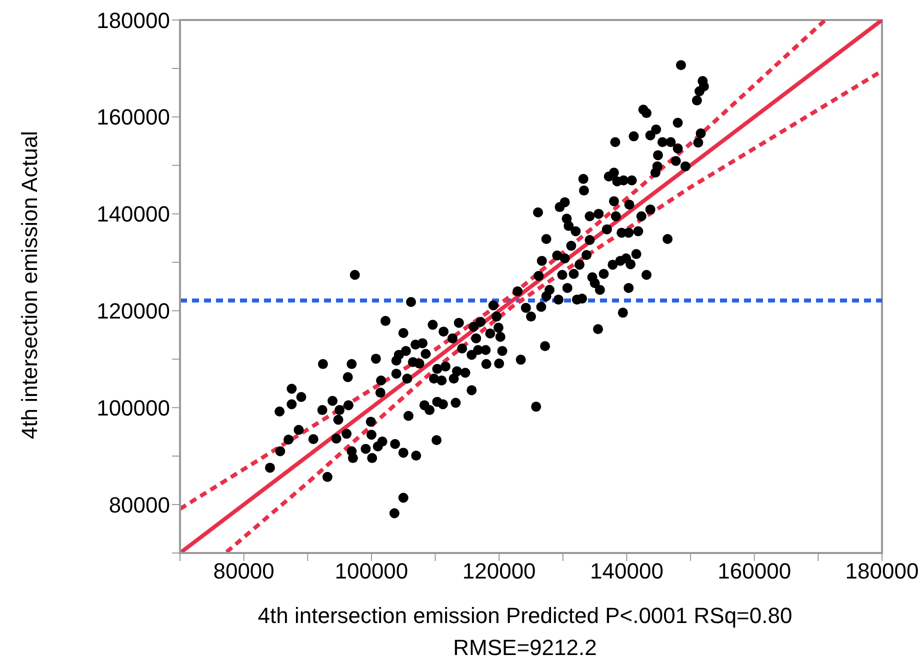 The width and height of the screenshot is (920, 670). What do you see at coordinates (133, 407) in the screenshot?
I see `y-tick-label: 100000` at bounding box center [133, 407].